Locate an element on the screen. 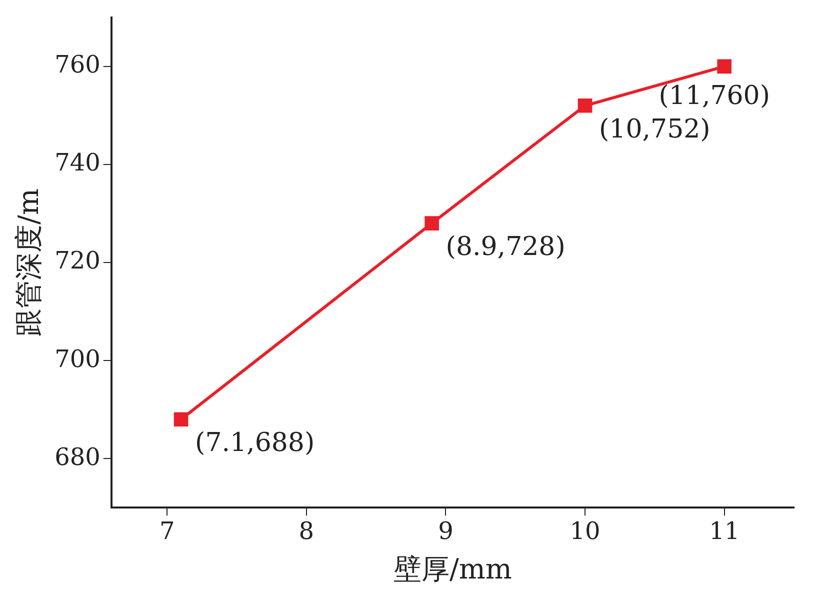 The height and width of the screenshot is (598, 824). y-tick-label: 740 is located at coordinates (77, 162).